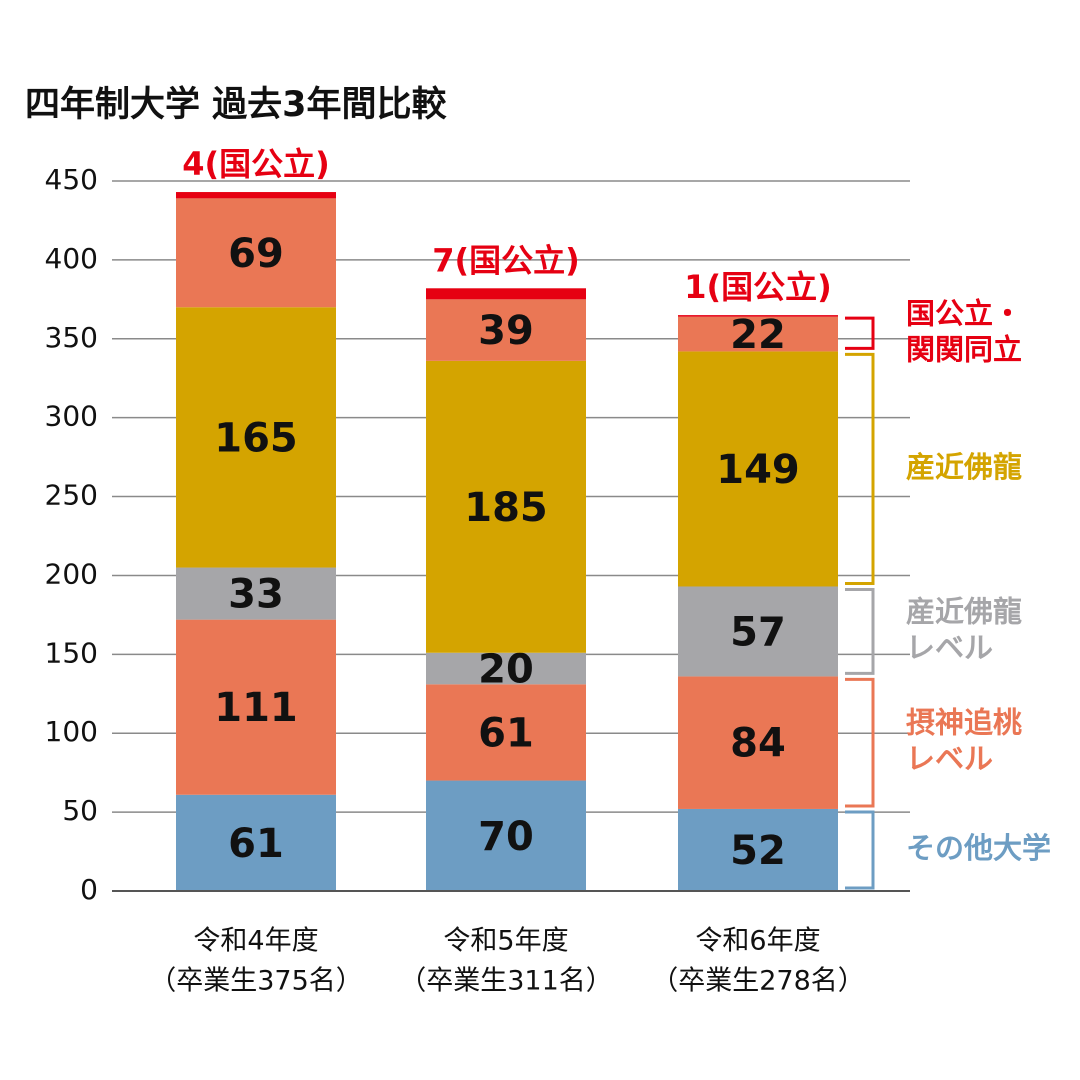 This screenshot has width=1080, height=1080. I want to click on value-label: 57, so click(758, 632).